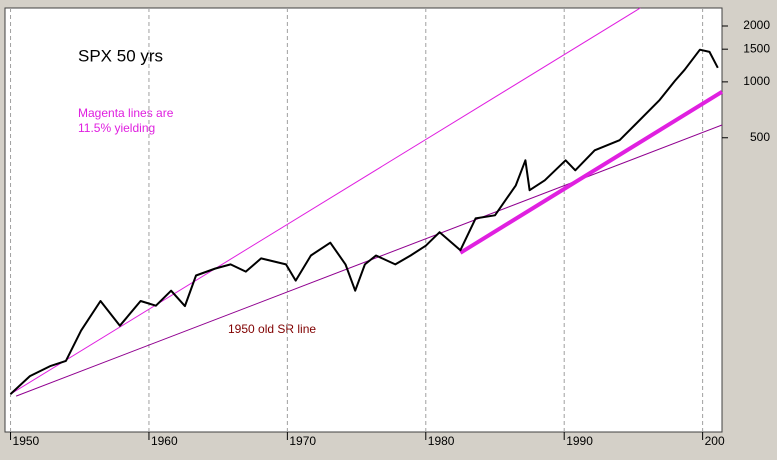  What do you see at coordinates (272, 329) in the screenshot?
I see `annotation: 1950 old SR line` at bounding box center [272, 329].